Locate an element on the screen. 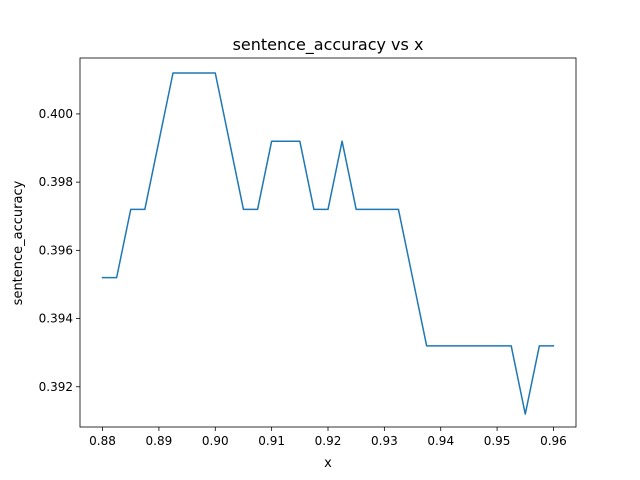  x-tick-label: 0.89 is located at coordinates (159, 441).